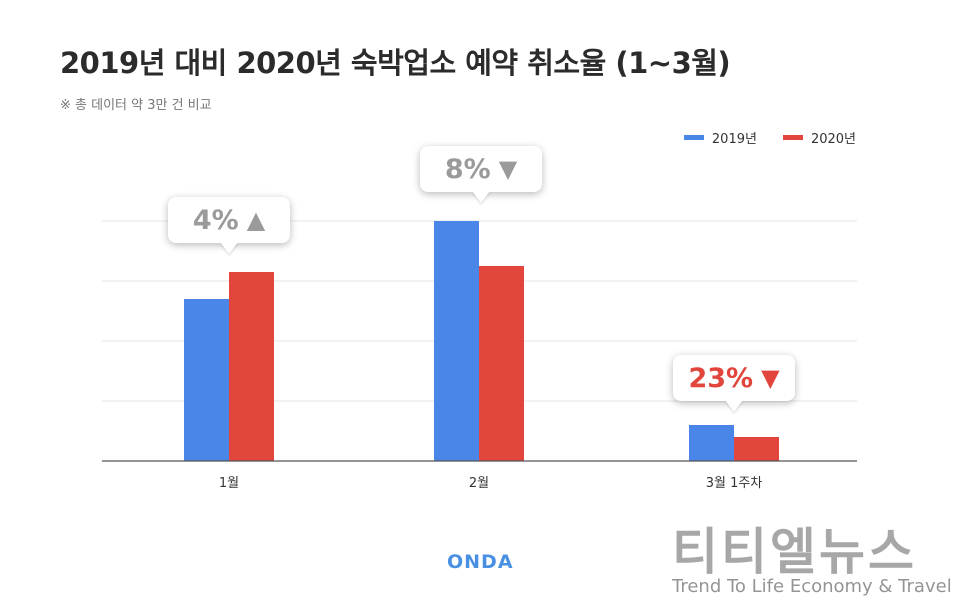 The image size is (960, 600). Describe the element at coordinates (395, 63) in the screenshot. I see `chart-title: 2019년 대비 2020년 숙박업소 예약 취소율 (1~3월)` at that location.